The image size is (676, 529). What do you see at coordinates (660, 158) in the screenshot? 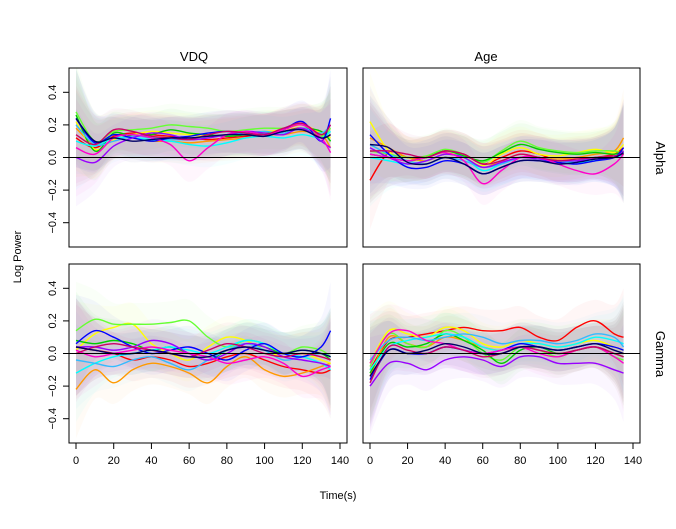
I see `row-title-alpha: Alpha` at bounding box center [660, 158].